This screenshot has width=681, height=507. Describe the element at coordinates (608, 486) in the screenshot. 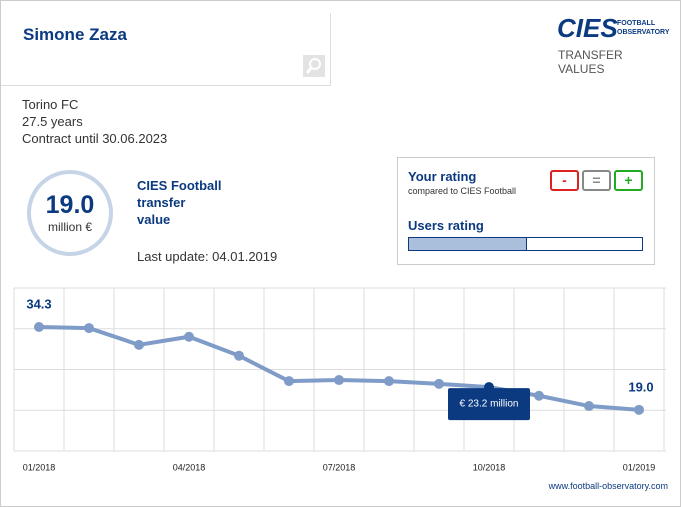

I see `footer-link: www.football-observatory.com` at that location.